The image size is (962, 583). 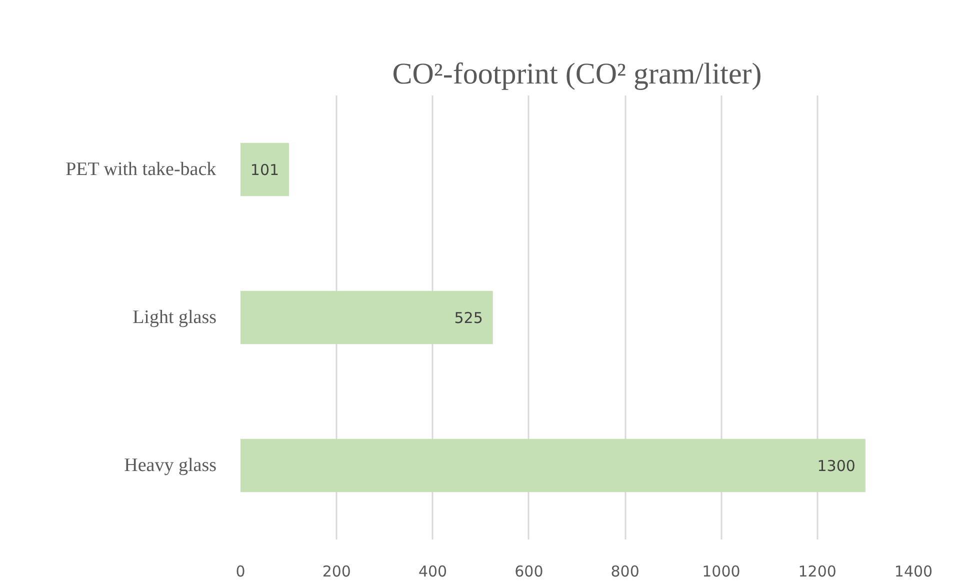 What do you see at coordinates (721, 571) in the screenshot?
I see `x-tick-label: 1000` at bounding box center [721, 571].